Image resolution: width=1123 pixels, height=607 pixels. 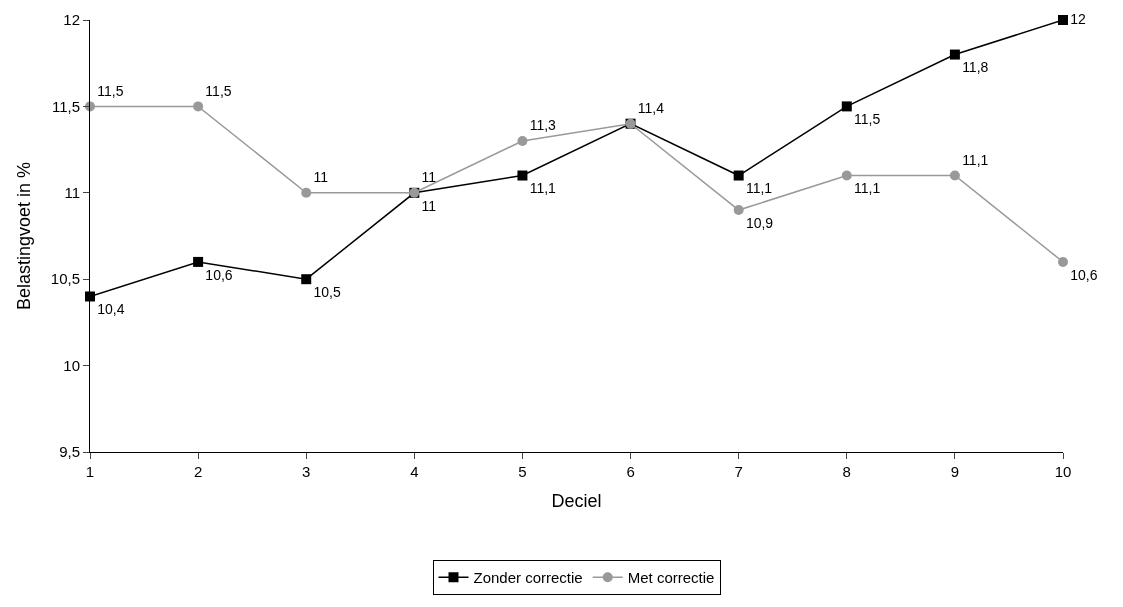 What do you see at coordinates (90, 471) in the screenshot?
I see `x-tick-label: 1` at bounding box center [90, 471].